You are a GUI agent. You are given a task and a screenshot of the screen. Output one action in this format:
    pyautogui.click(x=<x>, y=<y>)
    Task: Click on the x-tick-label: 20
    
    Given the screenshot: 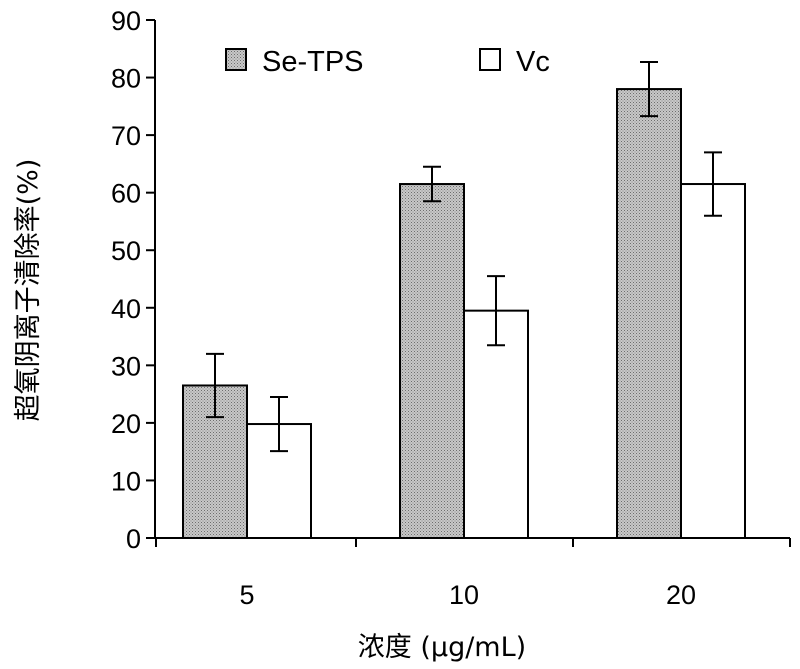 What is the action you would take?
    pyautogui.click(x=681, y=595)
    